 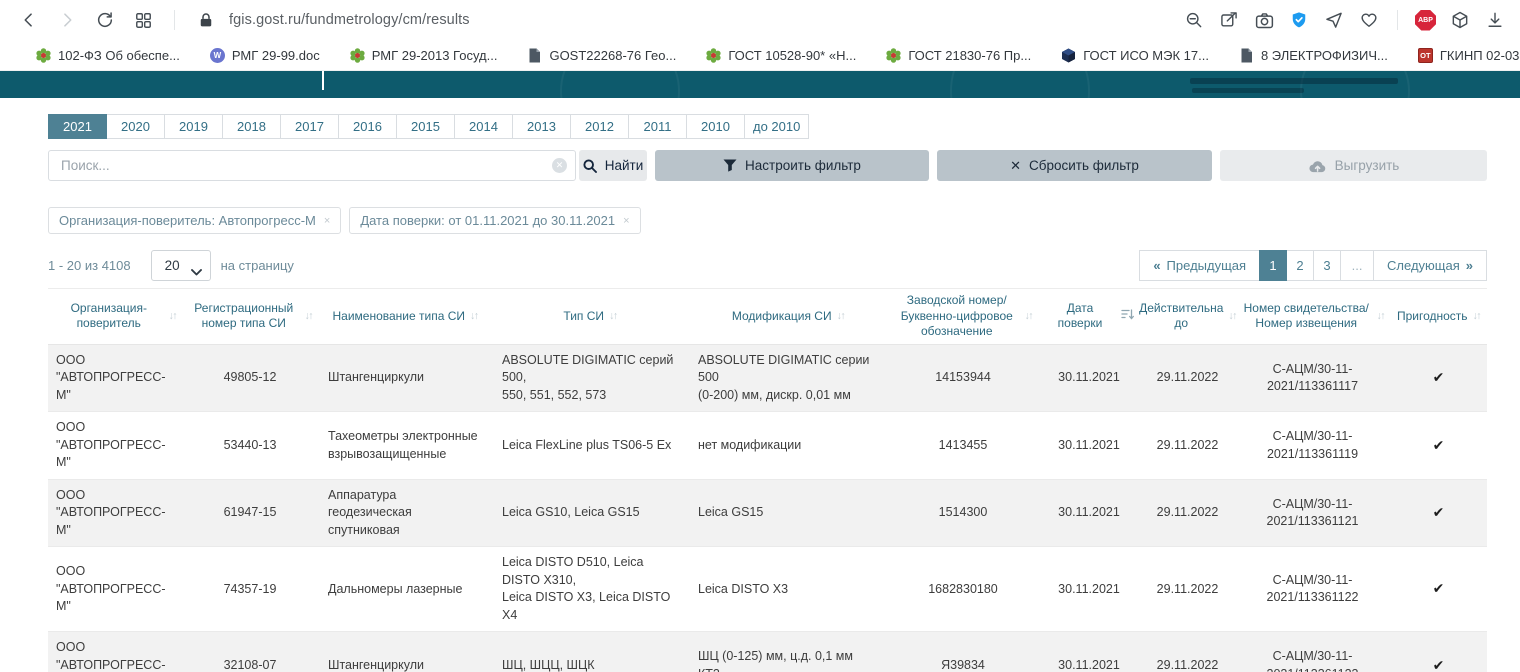 What do you see at coordinates (349, 20) in the screenshot?
I see `address-bar: fgis.gost.ru/fundmetrology/cm/results` at bounding box center [349, 20].